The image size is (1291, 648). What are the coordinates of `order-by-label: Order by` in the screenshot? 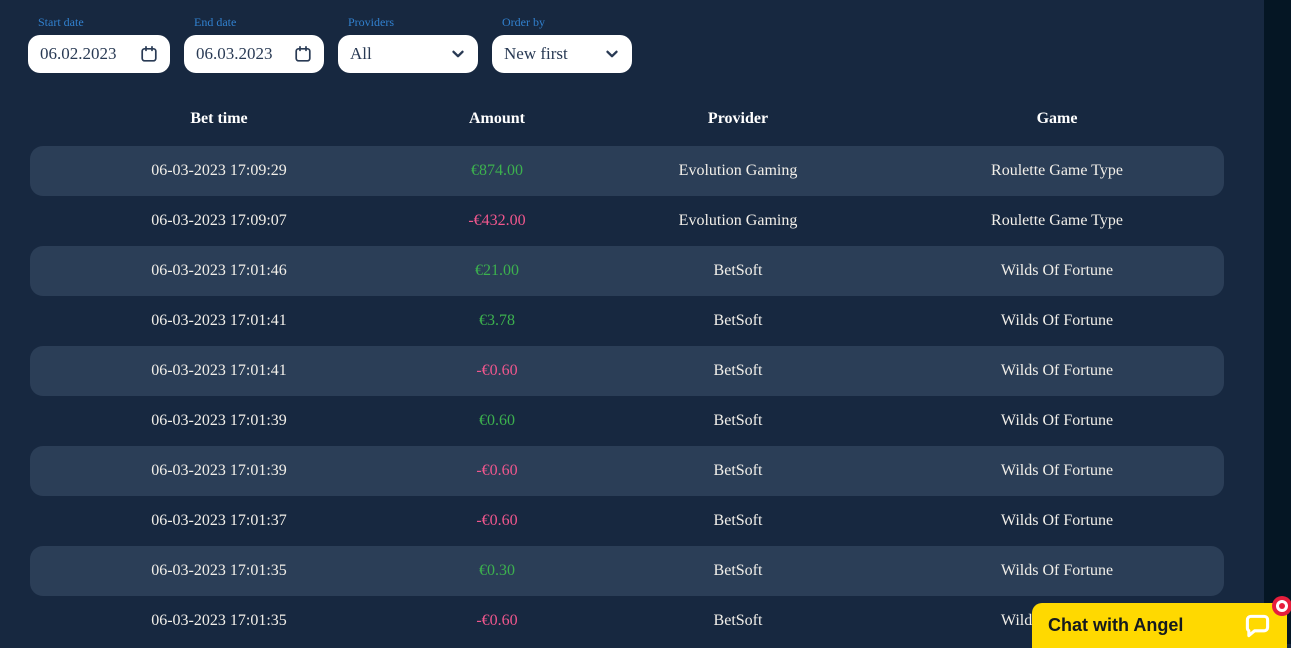 It's located at (523, 22).